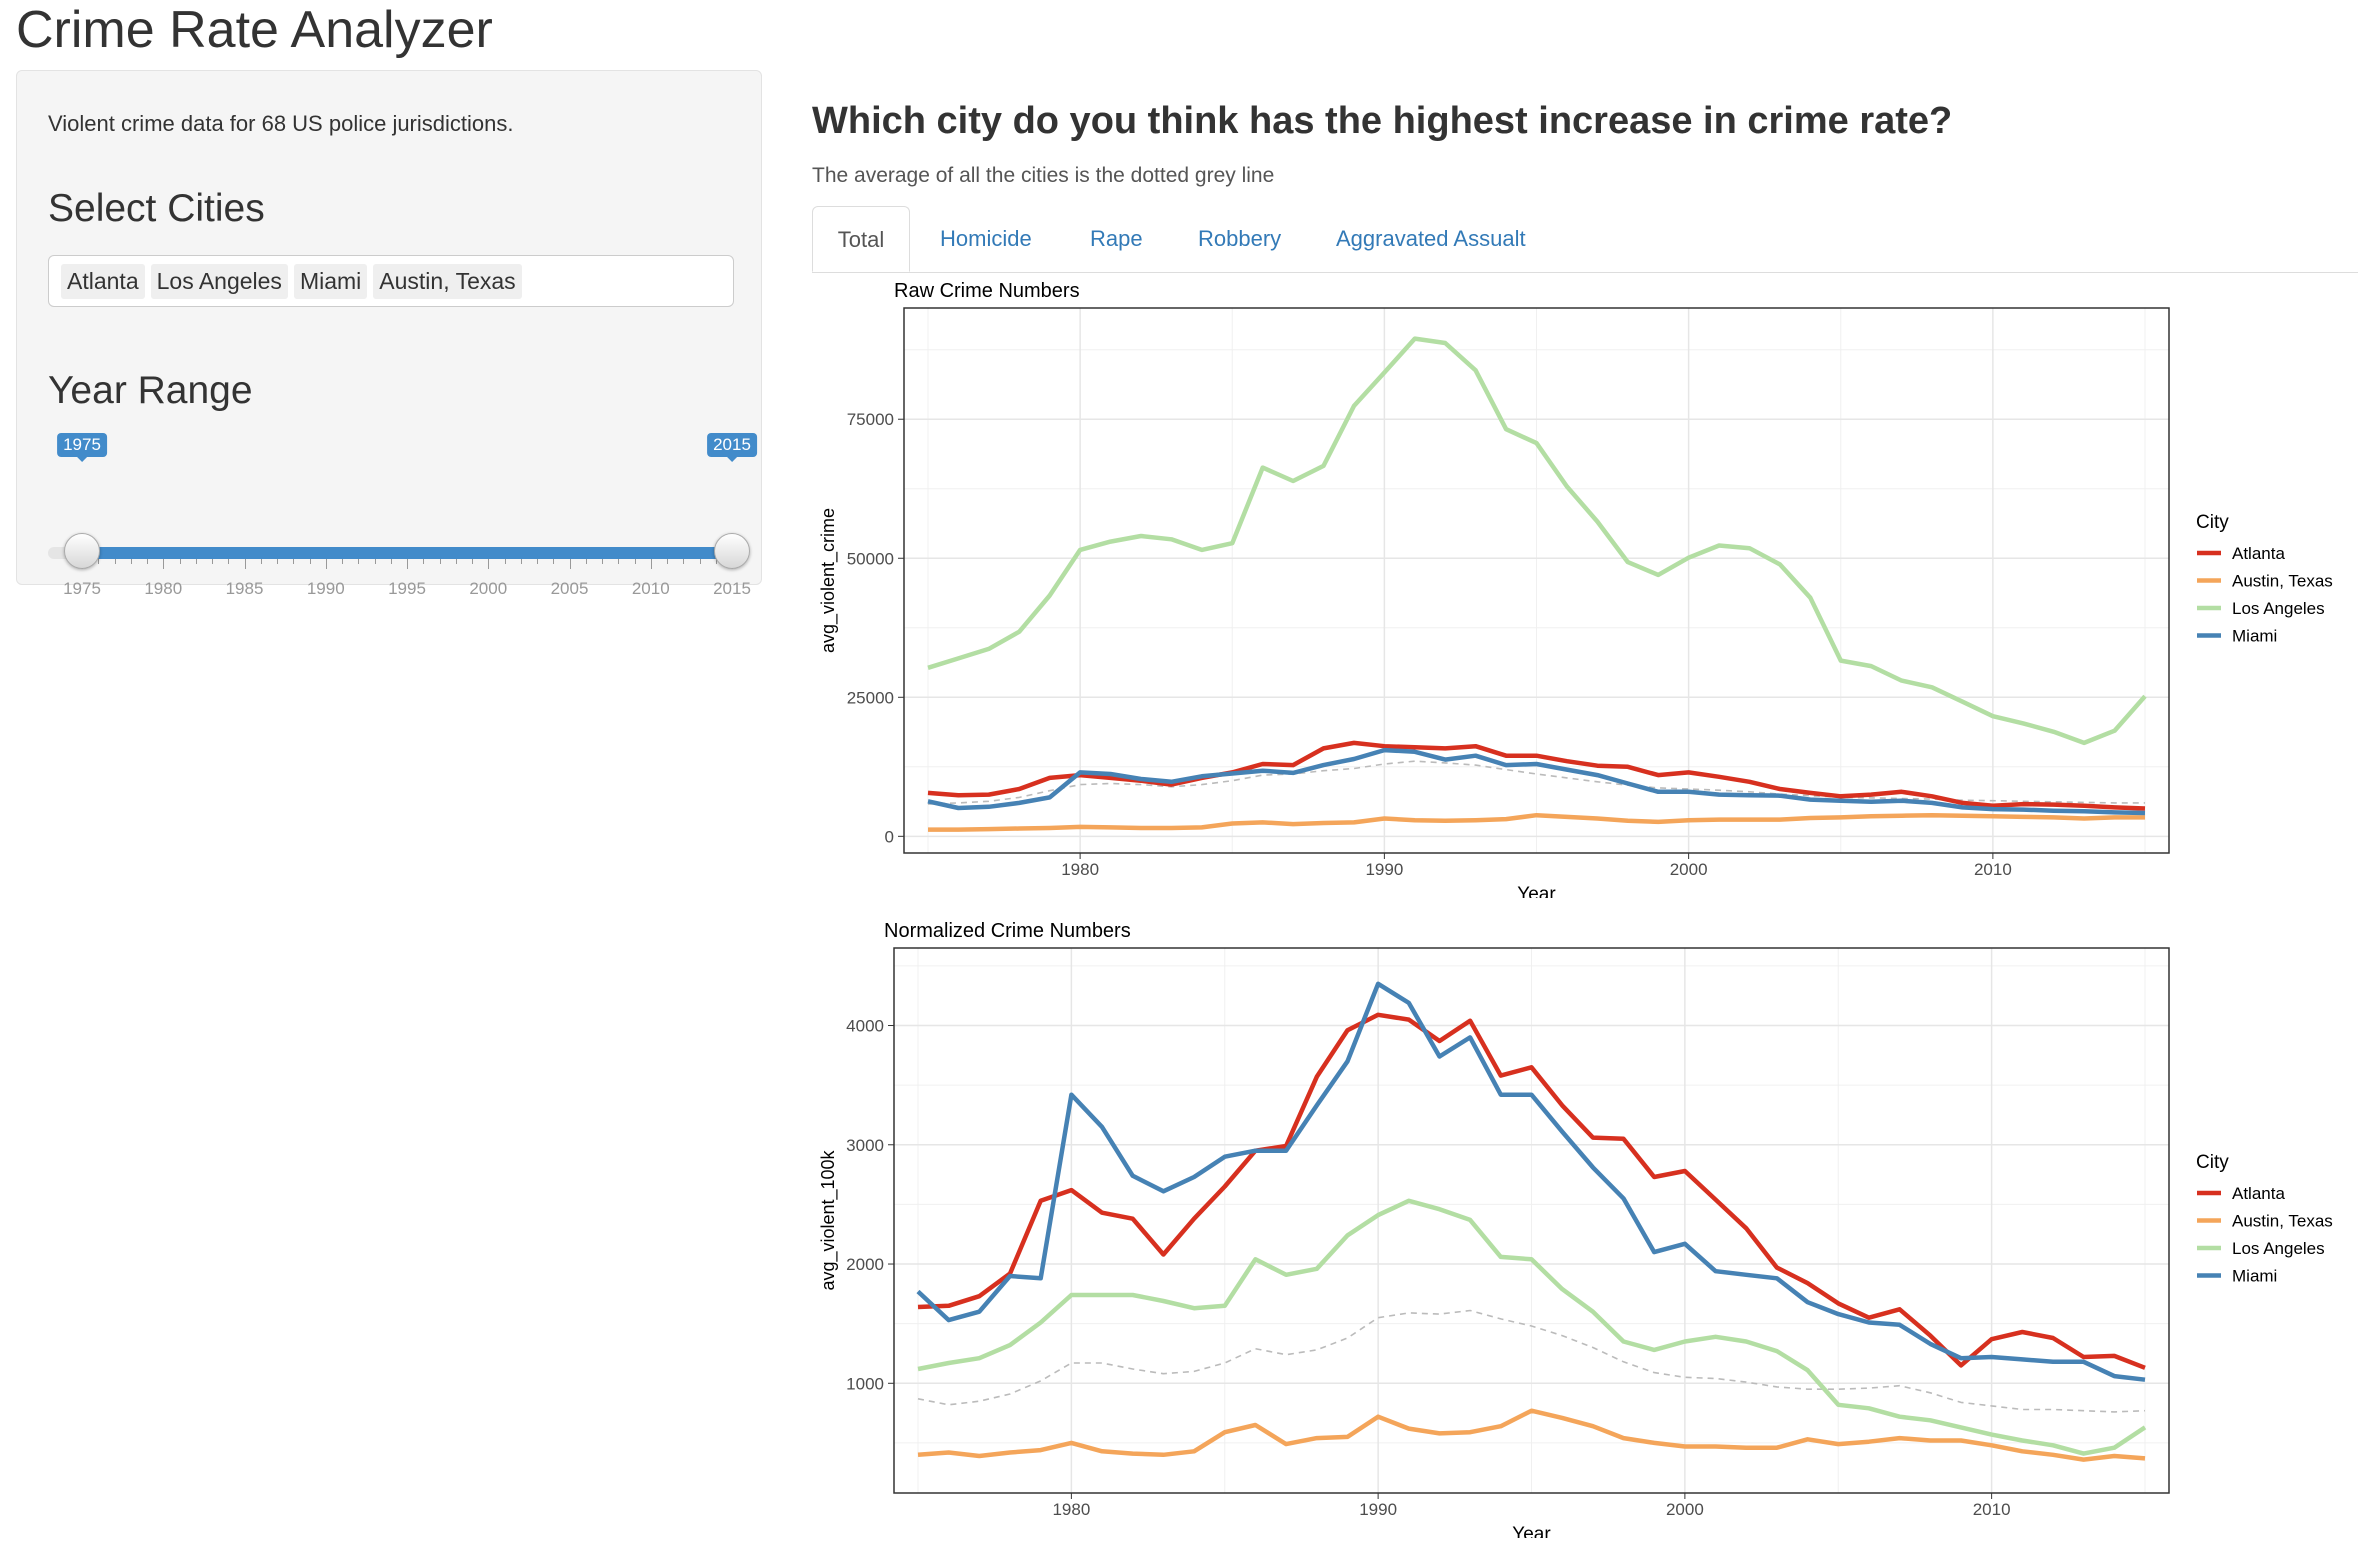 The width and height of the screenshot is (2358, 1562). I want to click on slider-handle-from, so click(82, 551).